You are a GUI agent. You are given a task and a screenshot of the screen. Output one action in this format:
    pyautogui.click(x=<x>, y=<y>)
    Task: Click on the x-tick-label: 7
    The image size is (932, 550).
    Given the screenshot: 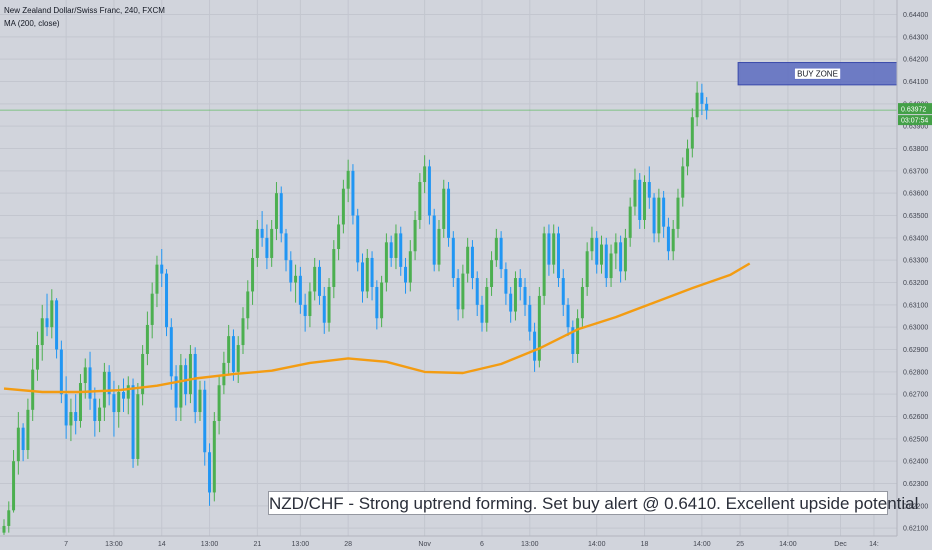 What is the action you would take?
    pyautogui.click(x=66, y=544)
    